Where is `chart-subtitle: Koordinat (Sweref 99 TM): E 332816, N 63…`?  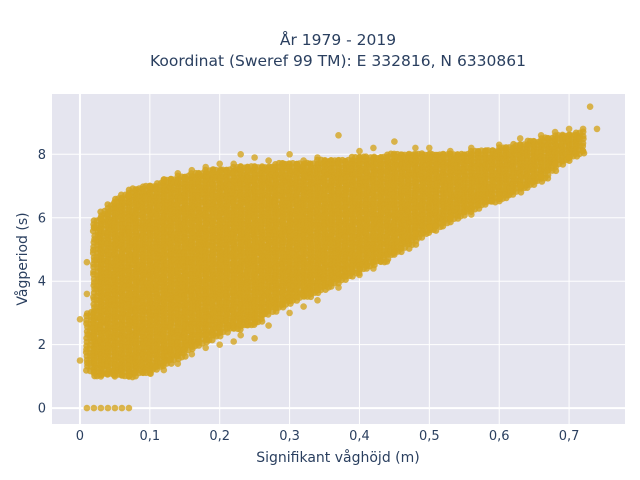
chart-subtitle: Koordinat (Sweref 99 TM): E 332816, N 63… is located at coordinates (338, 61).